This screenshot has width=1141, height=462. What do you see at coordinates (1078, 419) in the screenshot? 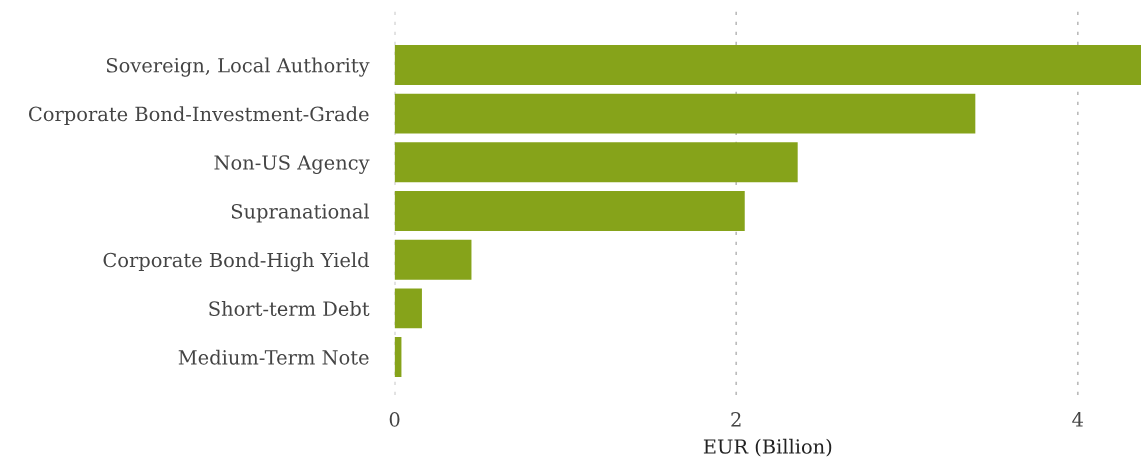
I see `x-tick-label: 4` at bounding box center [1078, 419].